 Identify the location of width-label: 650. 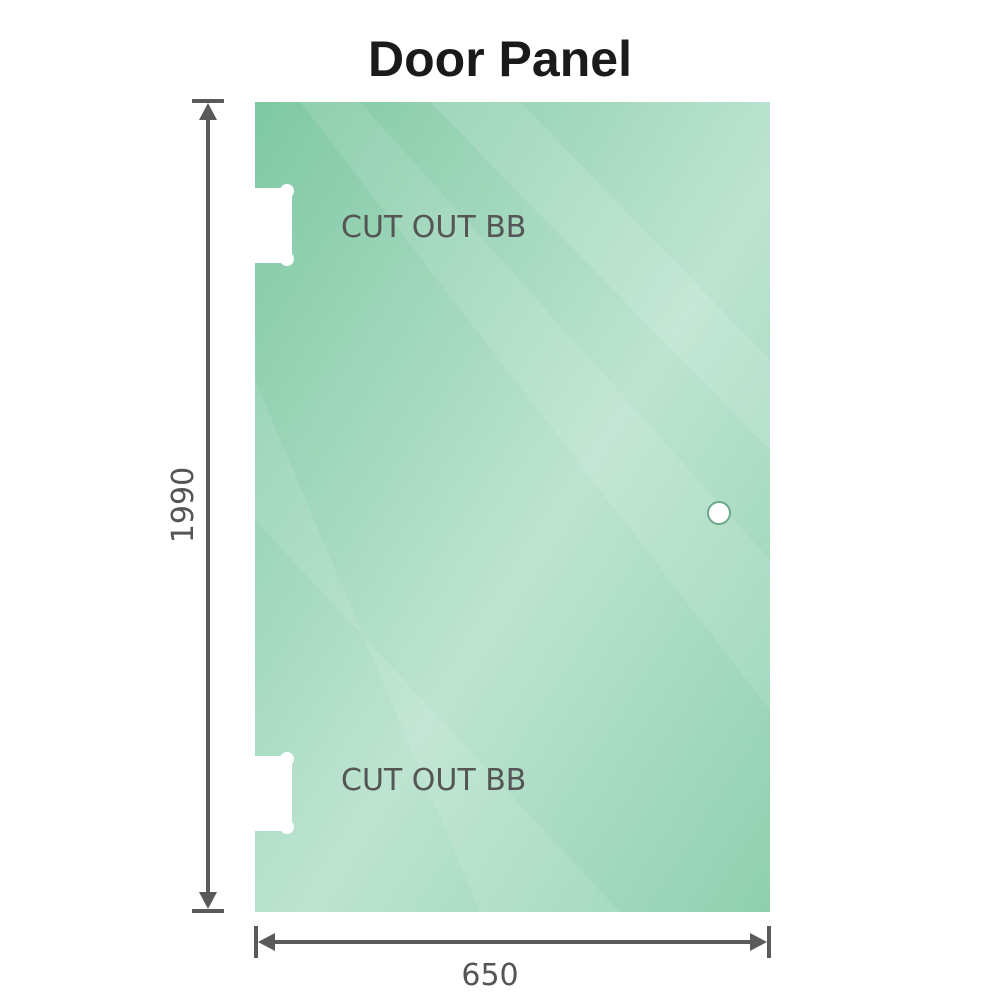
(489, 975).